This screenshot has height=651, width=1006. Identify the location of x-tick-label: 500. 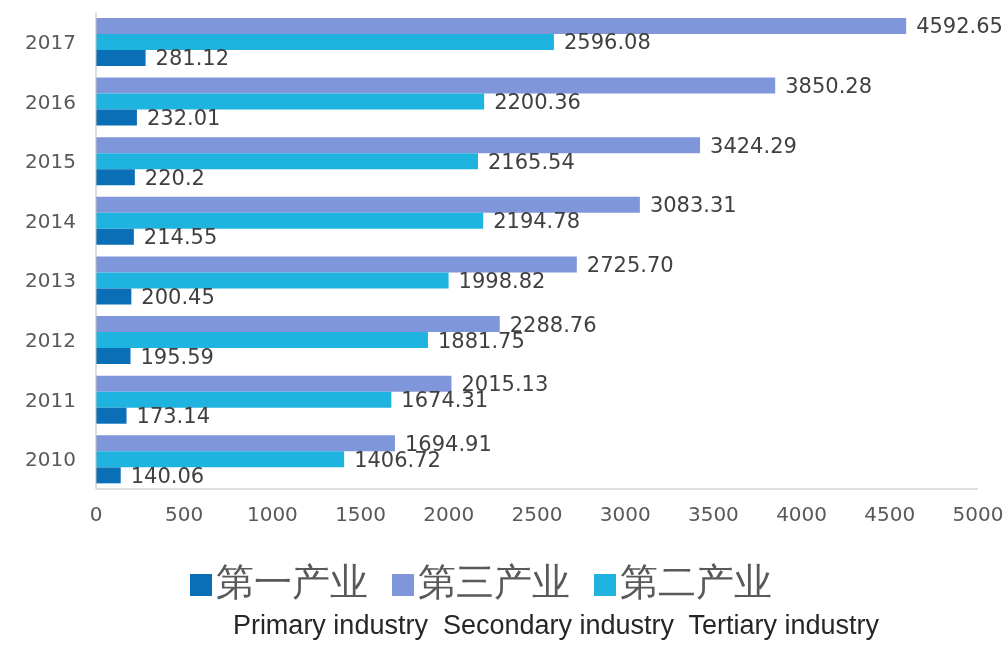
(184, 514).